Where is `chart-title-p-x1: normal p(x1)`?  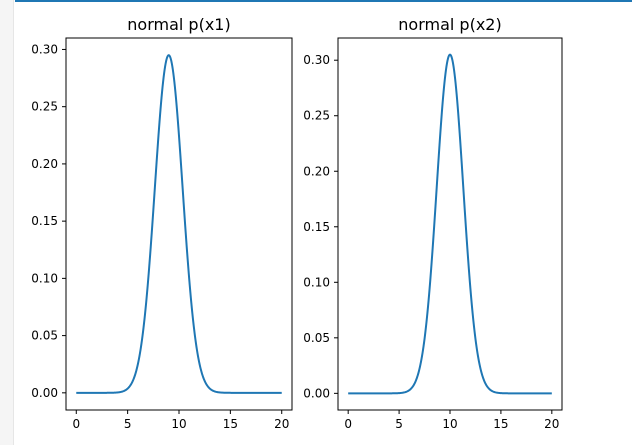 chart-title-p-x1: normal p(x1) is located at coordinates (178, 24).